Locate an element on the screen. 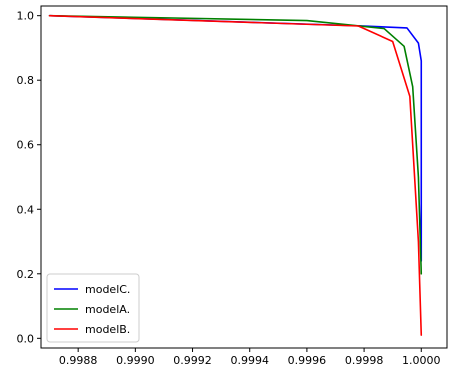 Image resolution: width=455 pixels, height=374 pixels. x-tick-label: 0.9988 is located at coordinates (78, 360).